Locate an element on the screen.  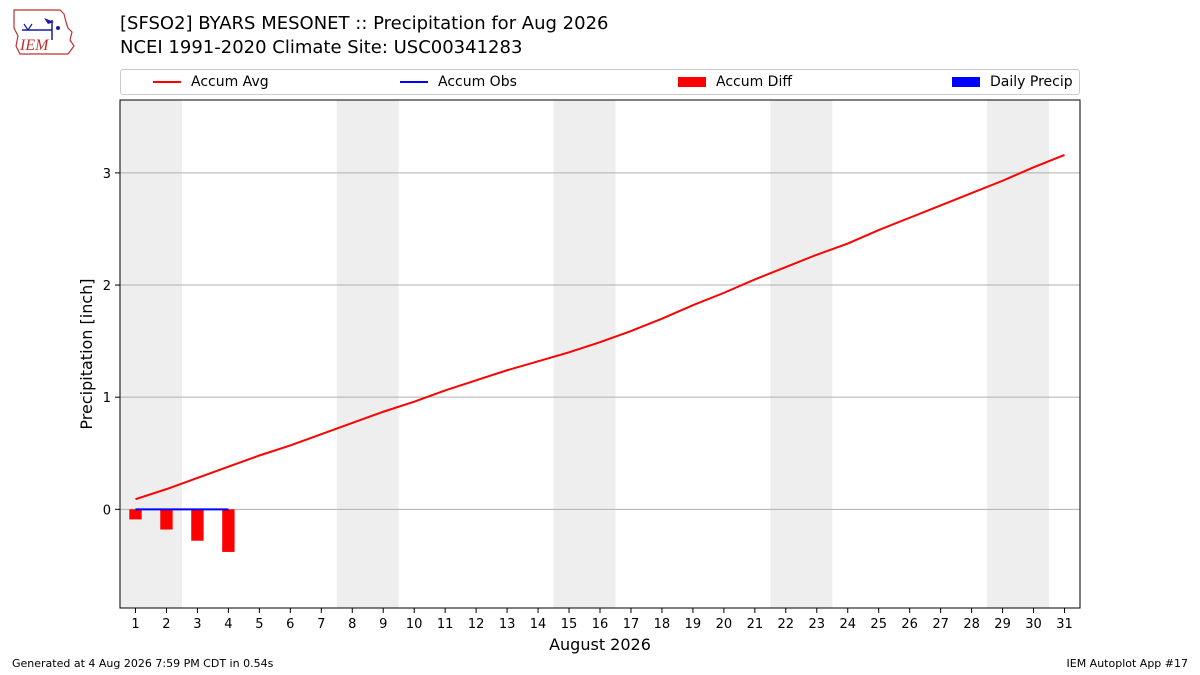
x-tick-label: 27 is located at coordinates (940, 624).